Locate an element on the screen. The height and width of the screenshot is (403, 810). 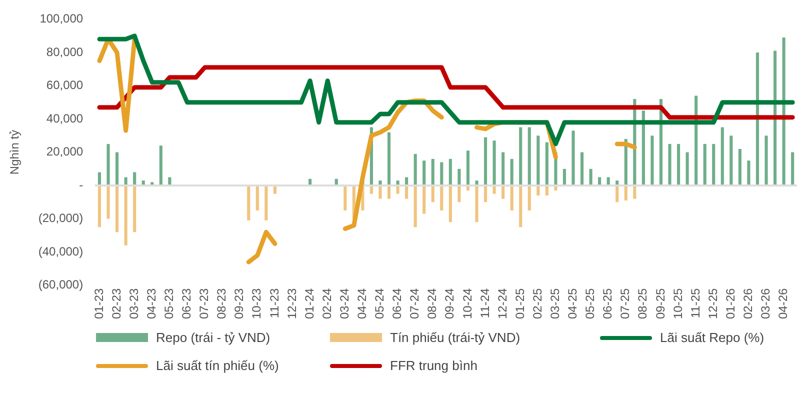
x-tick-label: 06-25 is located at coordinates (607, 304).